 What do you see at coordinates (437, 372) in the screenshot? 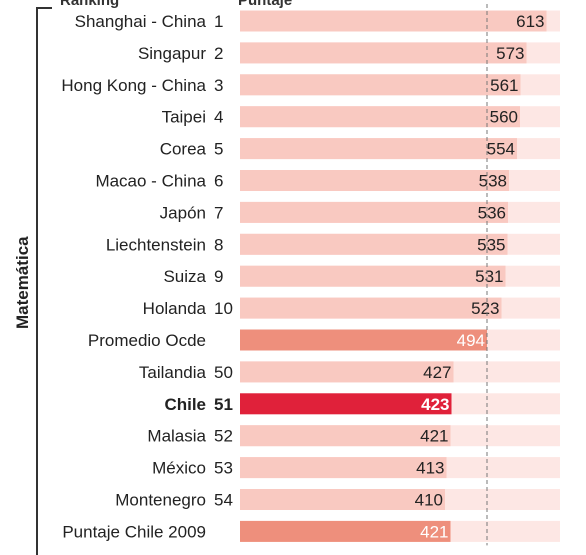
I see `value-label: 427` at bounding box center [437, 372].